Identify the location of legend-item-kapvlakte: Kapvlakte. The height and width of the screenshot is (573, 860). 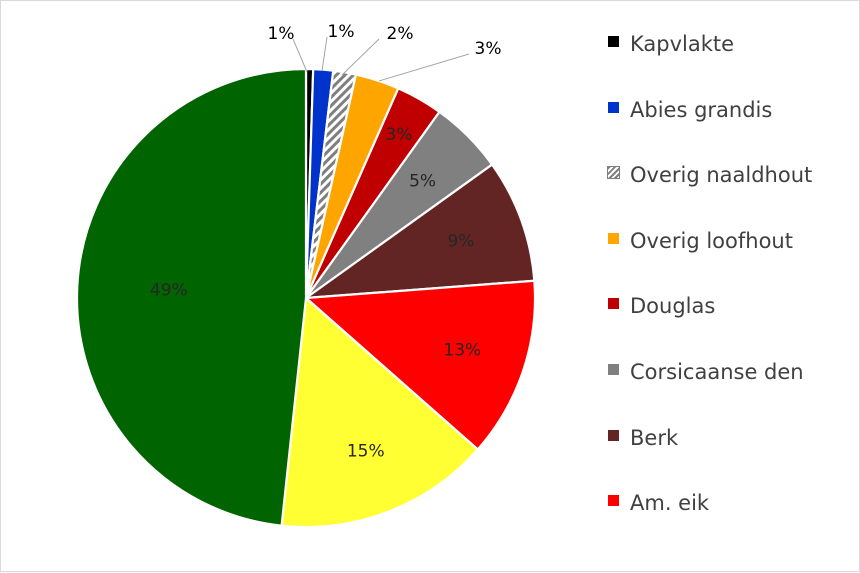
(724, 44).